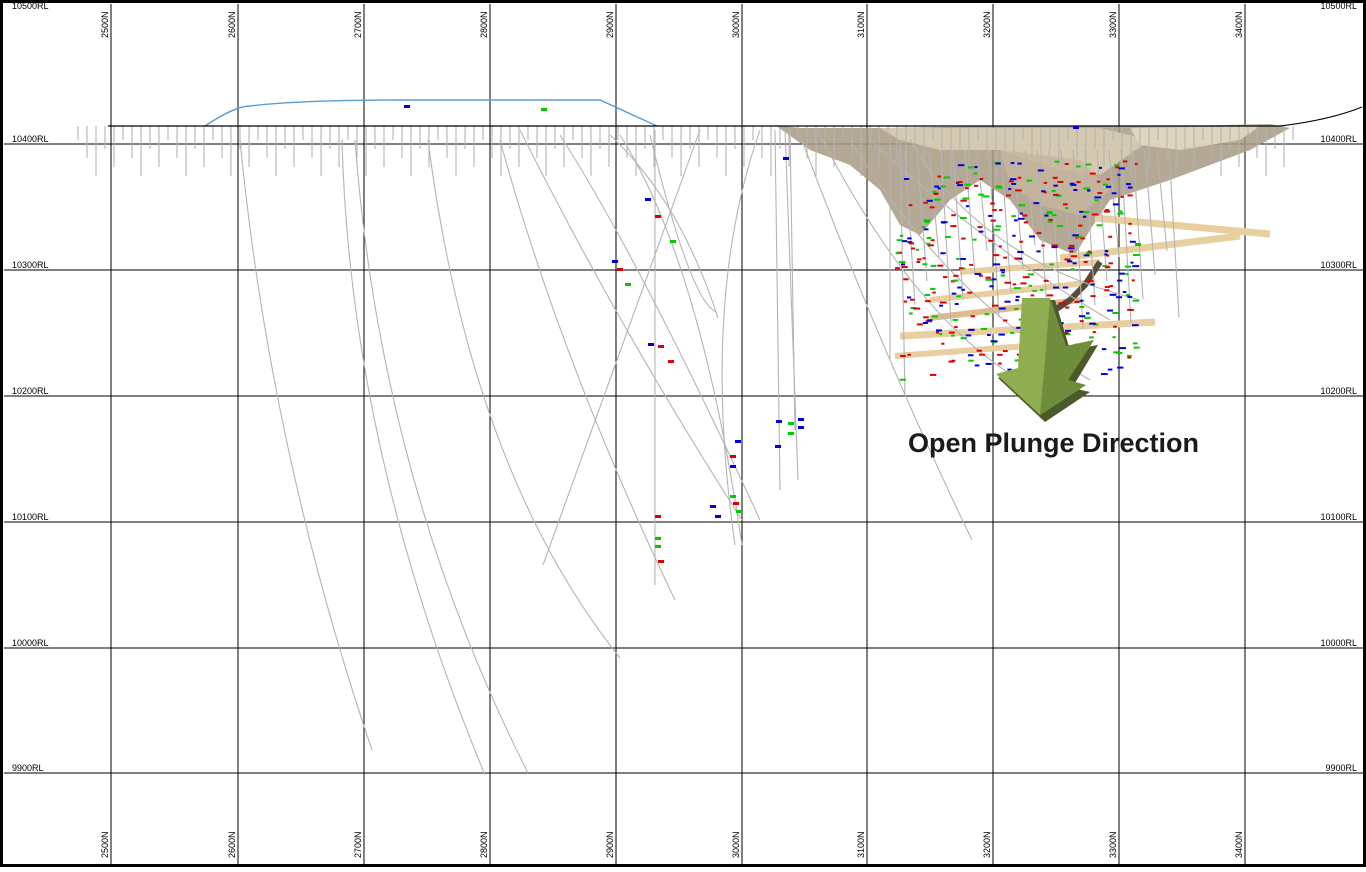  Describe the element at coordinates (1338, 265) in the screenshot. I see `rl-label-right: 10300RL` at that location.